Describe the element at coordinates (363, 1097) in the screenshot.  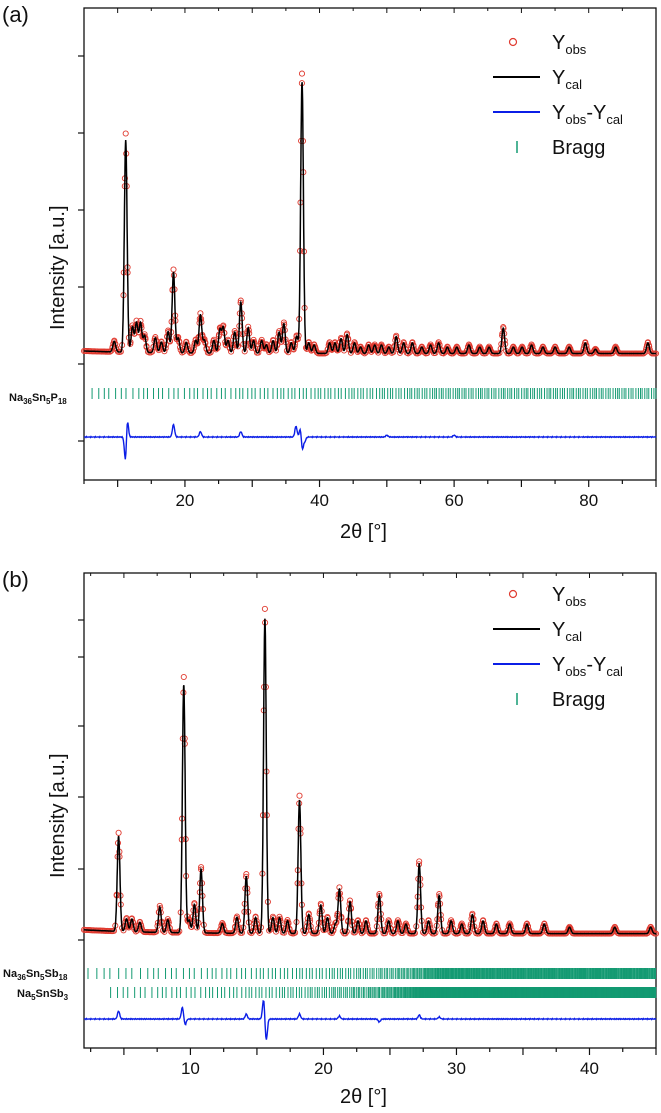
I see `panel-b-x-axis-title: 2θ [°]` at that location.